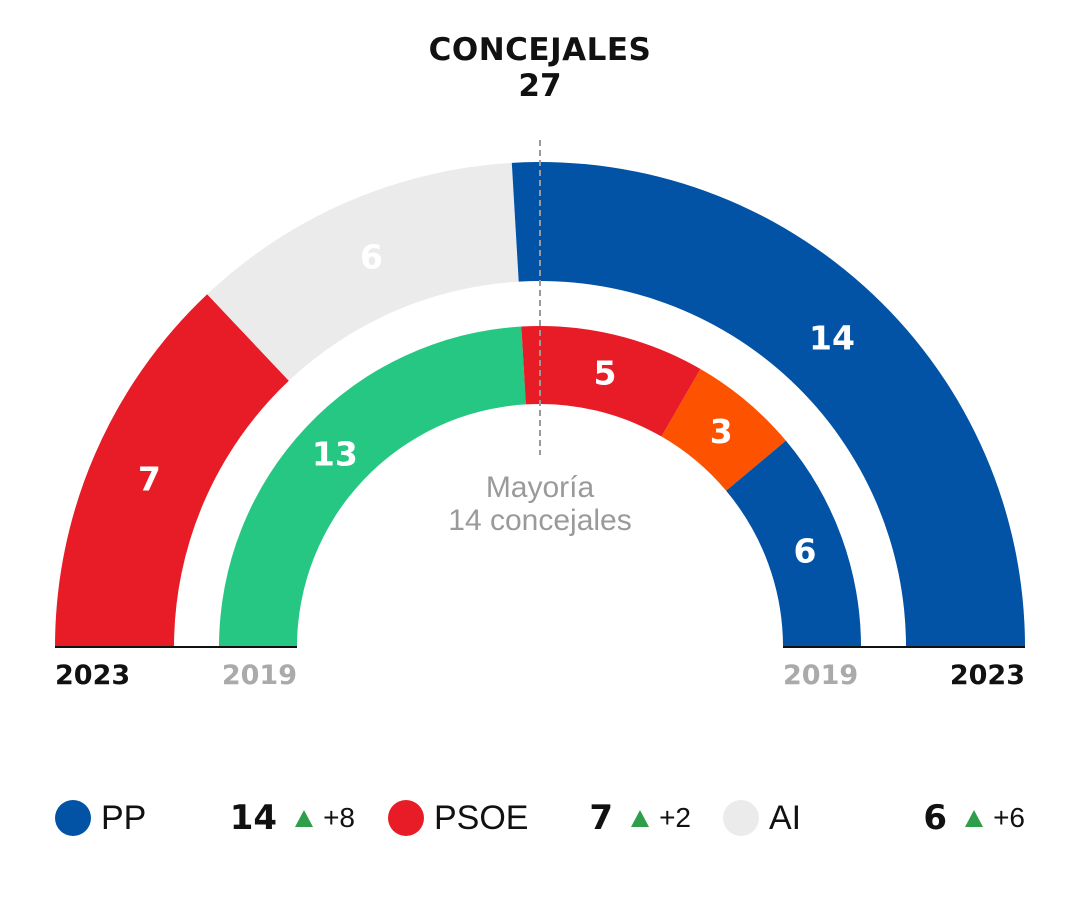 The width and height of the screenshot is (1080, 914). What do you see at coordinates (149, 478) in the screenshot?
I see `segment-label-2023-0: 7` at bounding box center [149, 478].